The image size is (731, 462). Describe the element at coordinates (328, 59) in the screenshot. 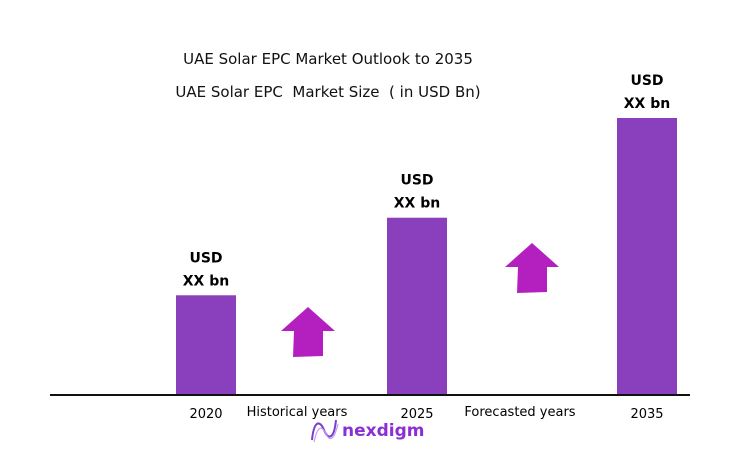

I see `chart-title: UAE Solar EPC Market Outlook to 2035` at that location.